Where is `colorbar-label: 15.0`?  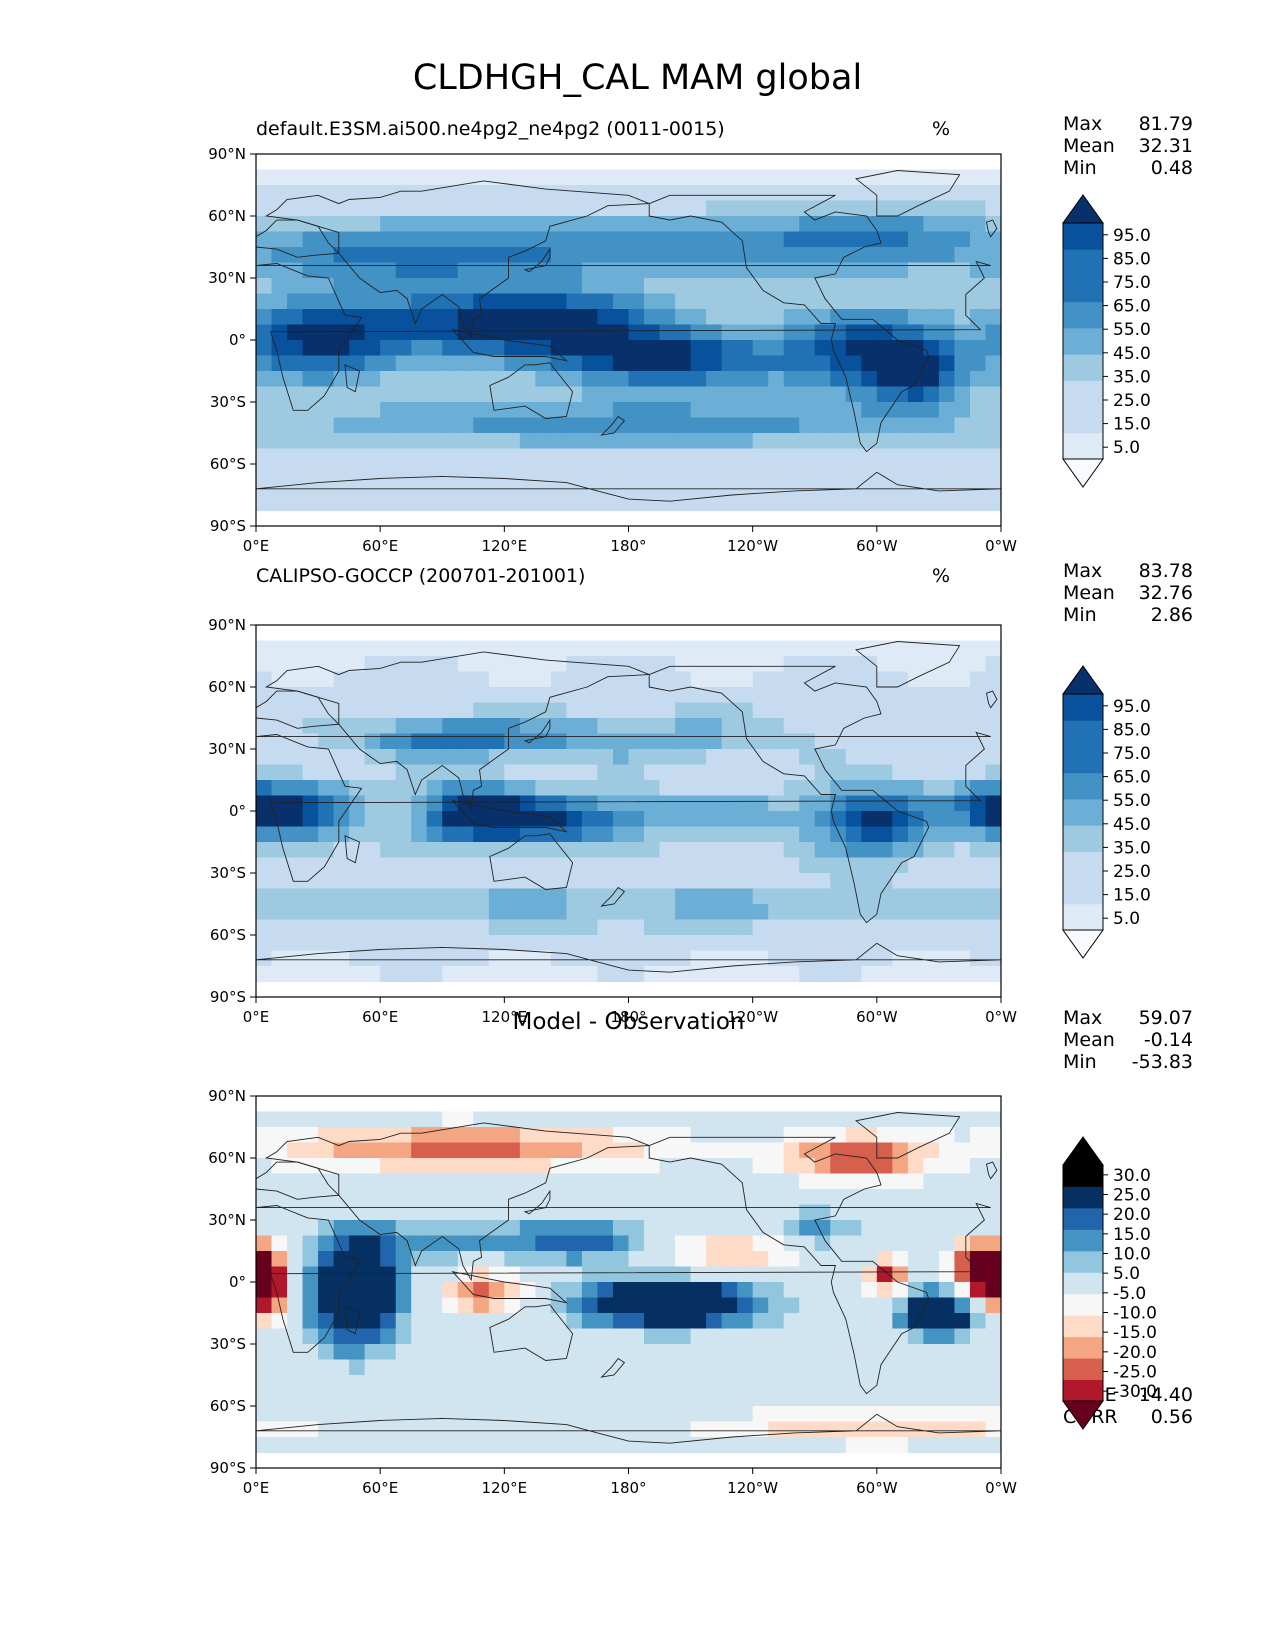
colorbar-label: 15.0 is located at coordinates (1132, 896).